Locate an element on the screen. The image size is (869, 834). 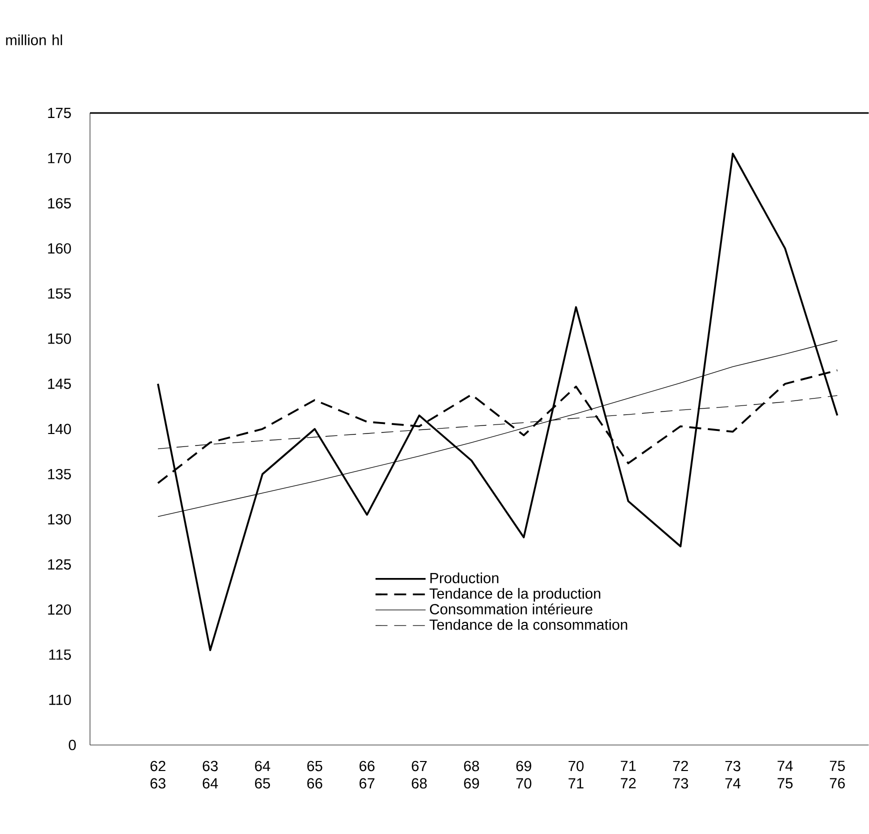
x-tick-label: 63 64 is located at coordinates (210, 774).